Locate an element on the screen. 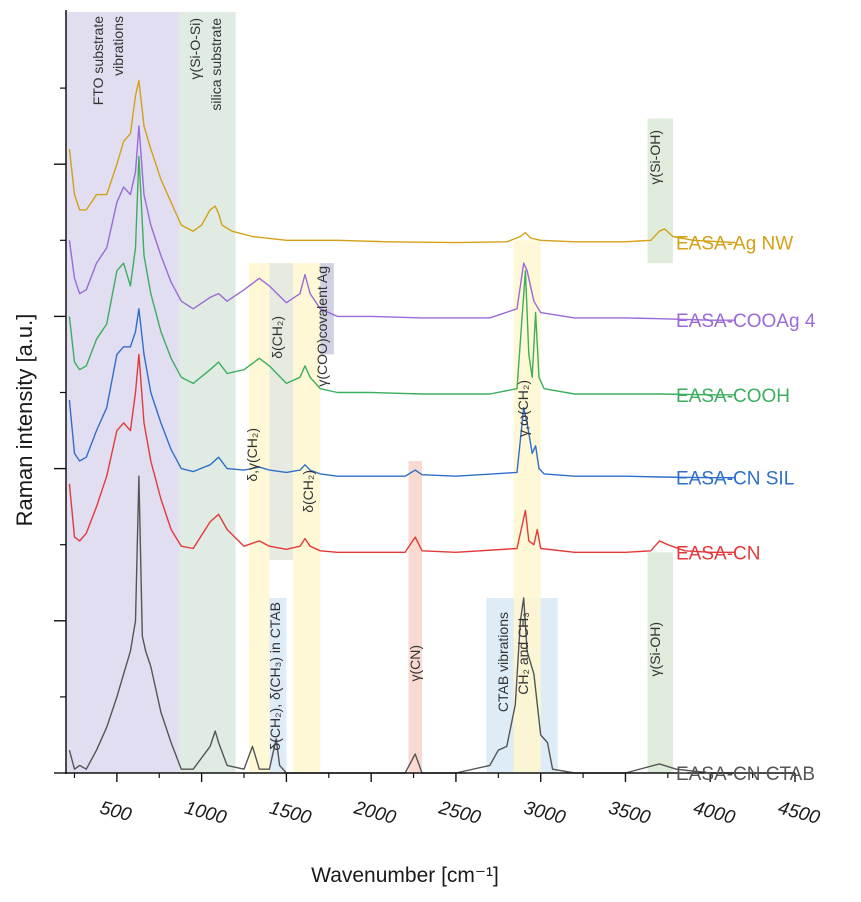  band-label-fto-line1: FTO substrate is located at coordinates (98, 60).